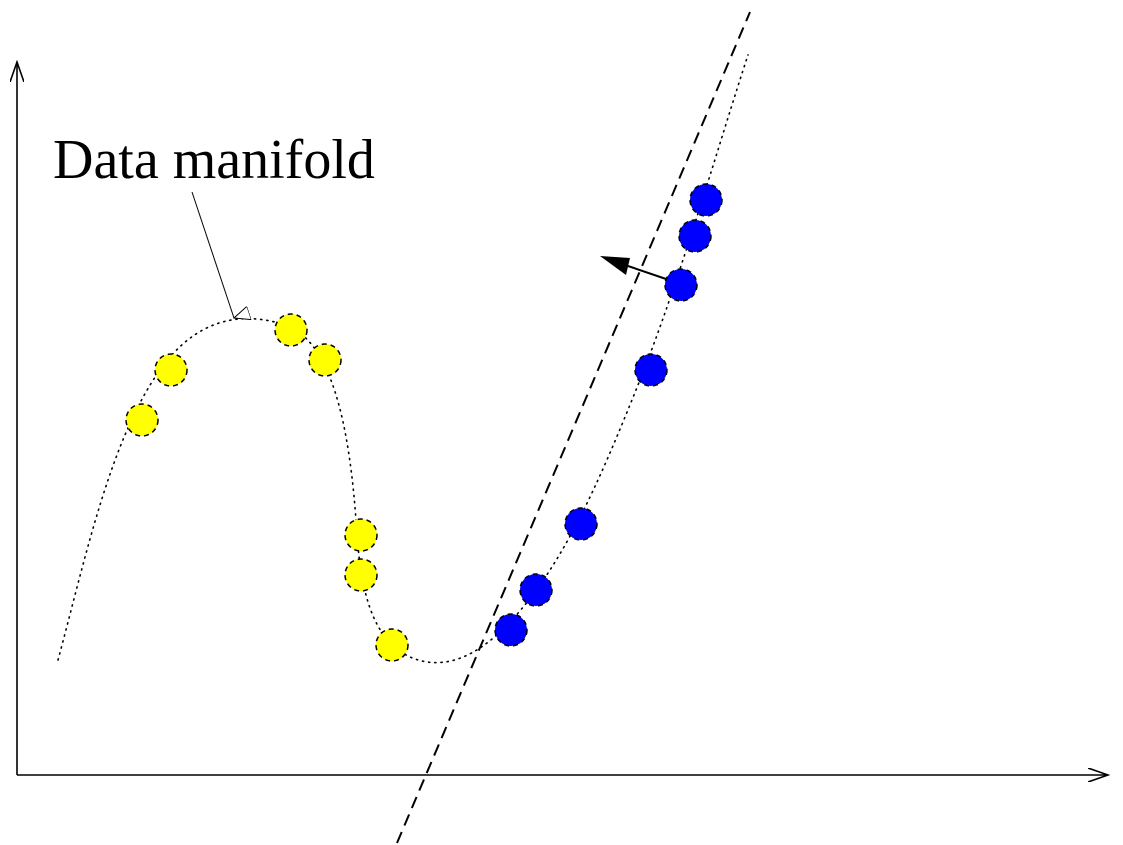  I want to click on manifold-label: Data manifold, so click(214, 160).